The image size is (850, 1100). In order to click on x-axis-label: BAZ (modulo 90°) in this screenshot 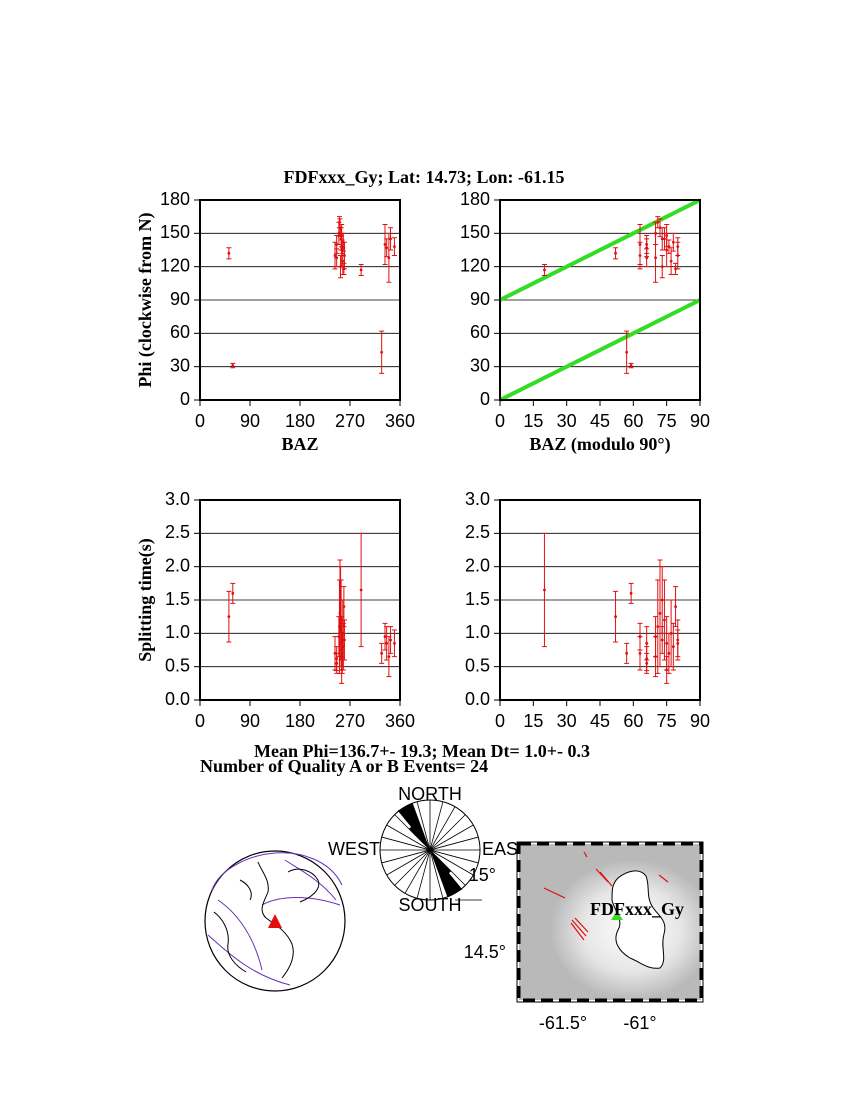, I will do `click(599, 444)`.